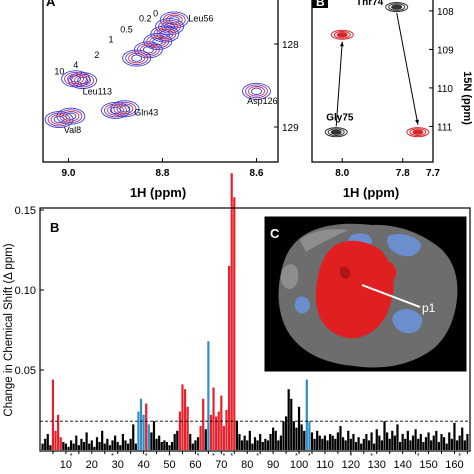  I want to click on peak-label: 2, so click(96, 55).